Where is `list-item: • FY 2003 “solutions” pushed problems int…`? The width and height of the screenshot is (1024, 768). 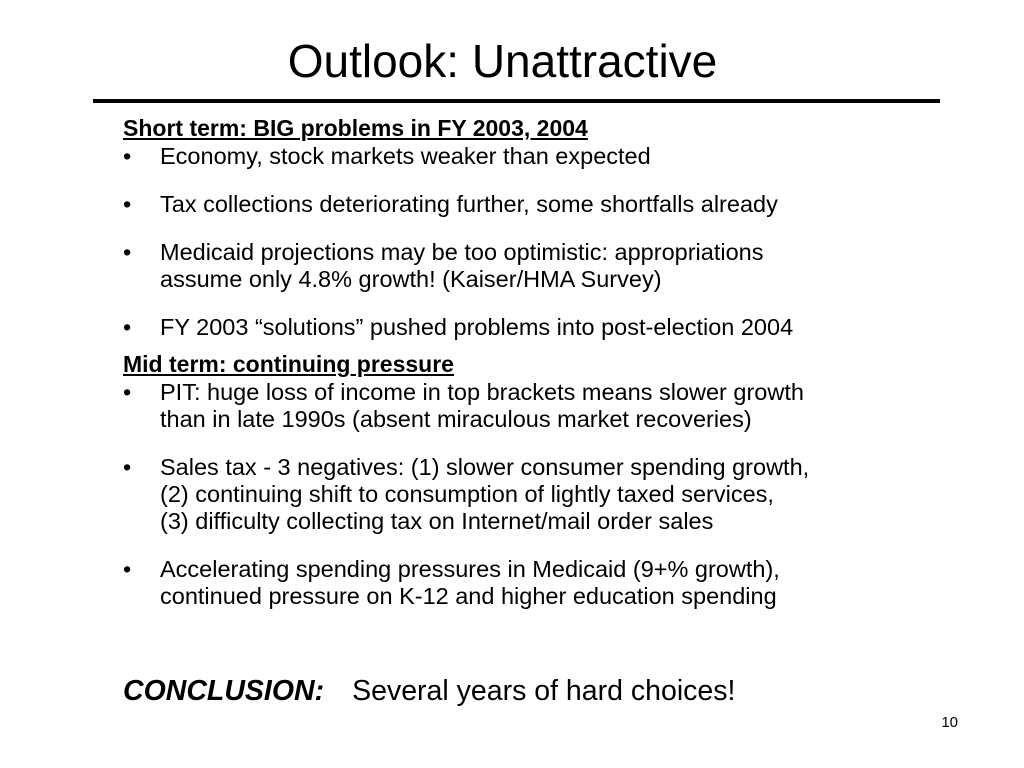 list-item: • FY 2003 “solutions” pushed problems int… is located at coordinates (548, 327).